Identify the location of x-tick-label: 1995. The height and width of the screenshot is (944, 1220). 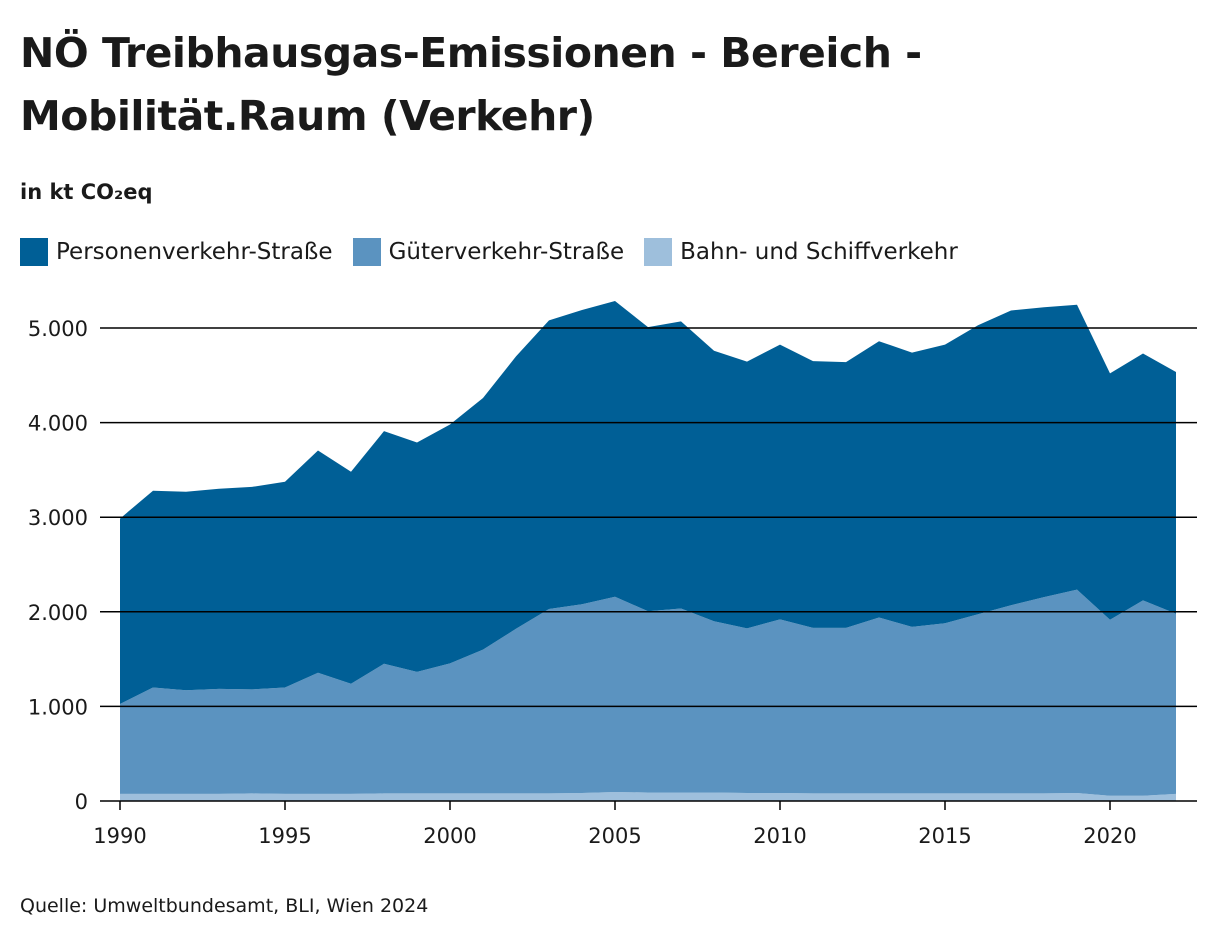
(284, 836).